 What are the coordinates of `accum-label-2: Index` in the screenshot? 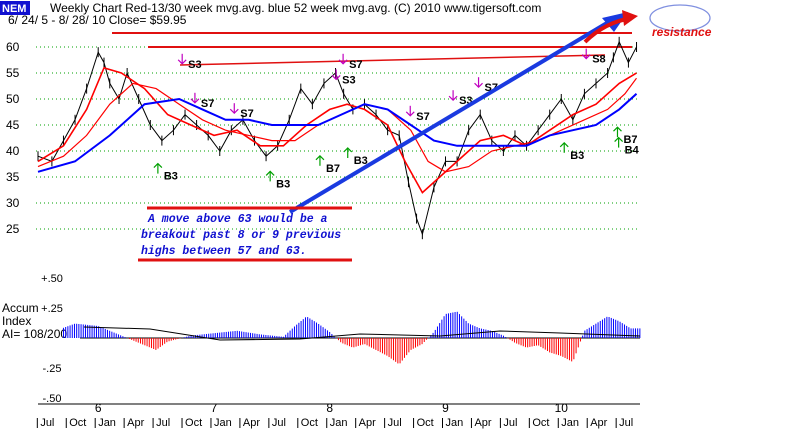 It's located at (16, 321).